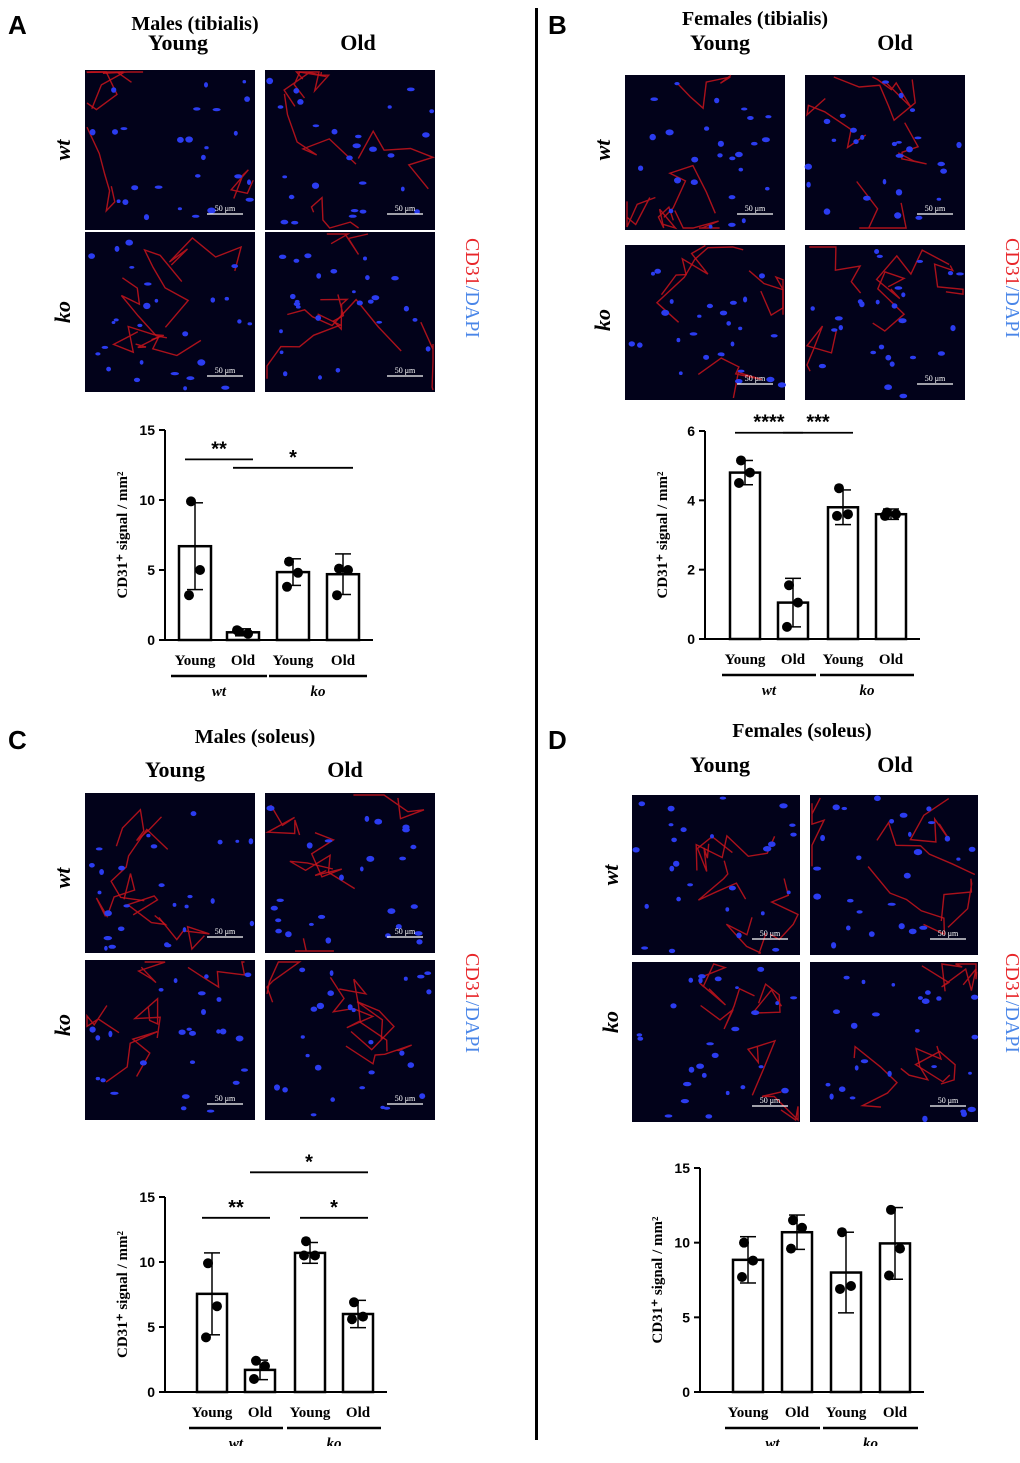 The width and height of the screenshot is (1020, 1463). Describe the element at coordinates (768, 423) in the screenshot. I see `significance-label: ****` at that location.